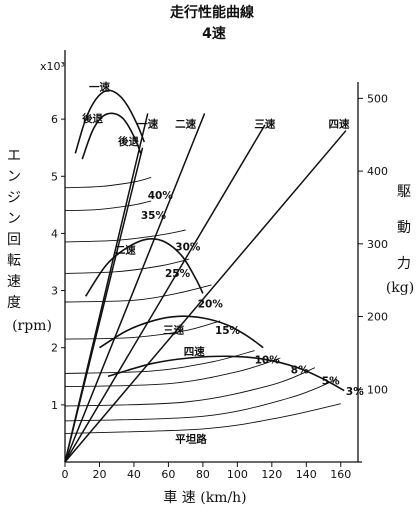 Image resolution: width=420 pixels, height=512 pixels. Describe the element at coordinates (185, 124) in the screenshot. I see `gear-label: 二速` at that location.